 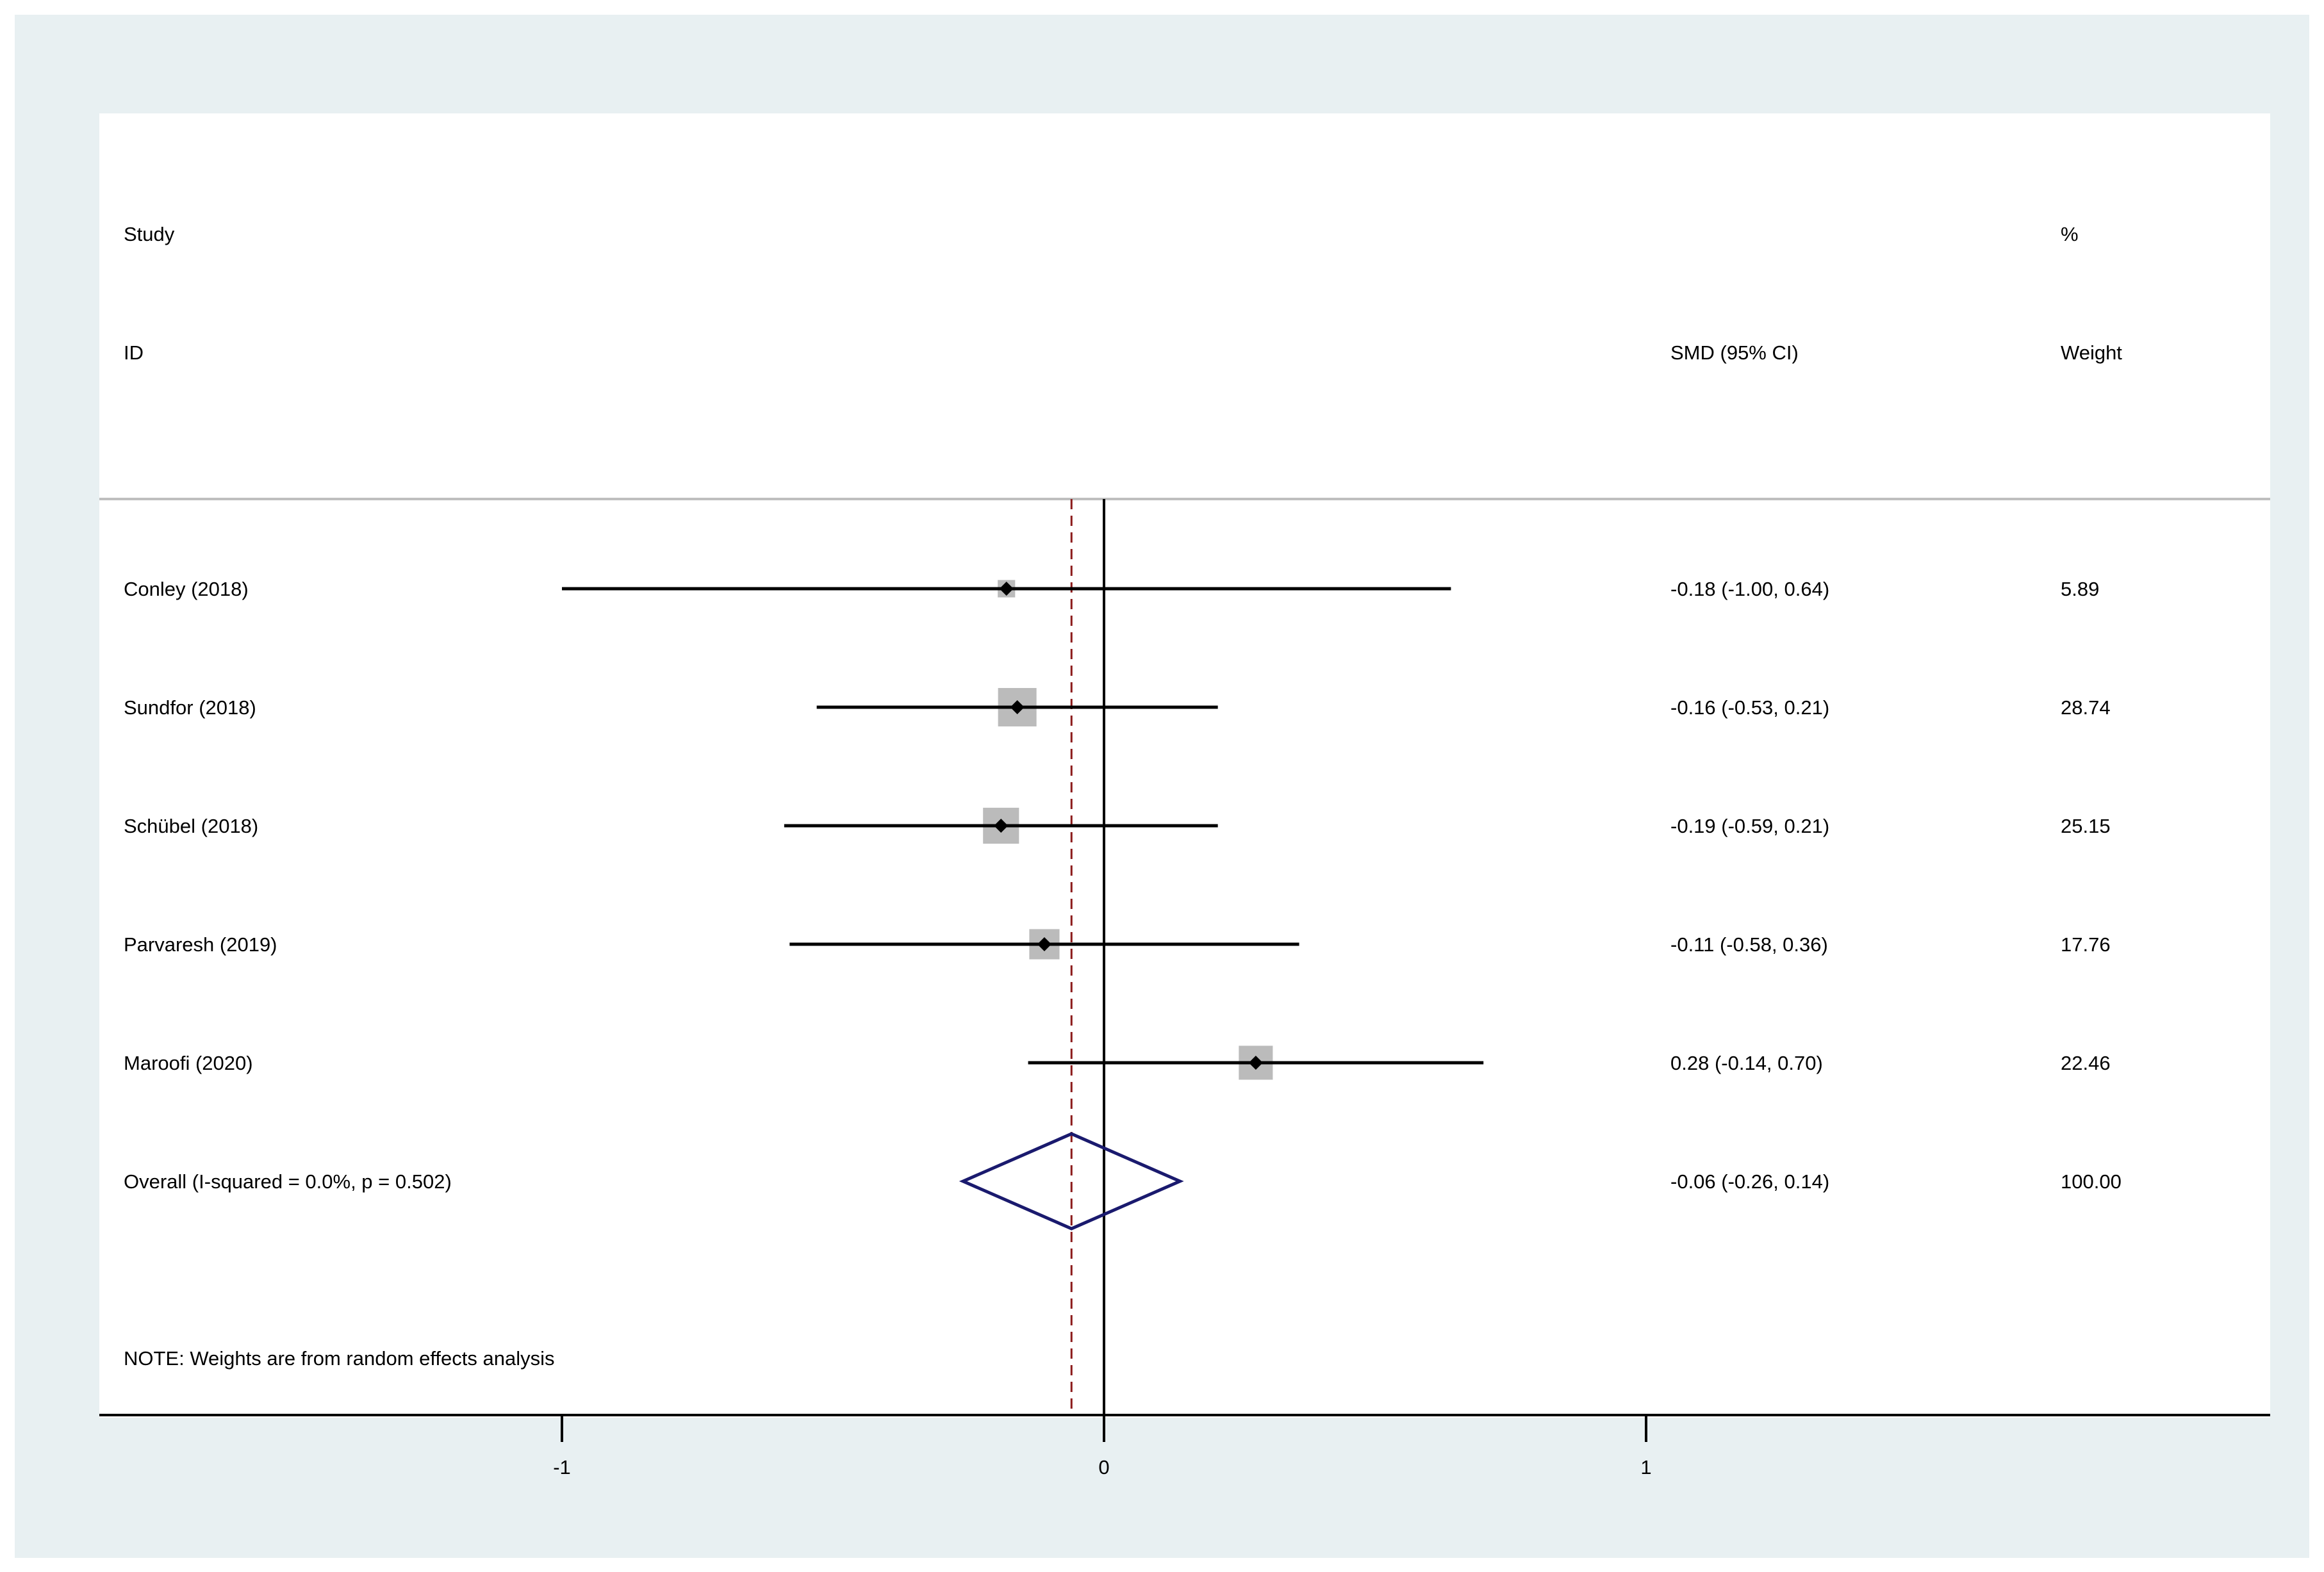 I want to click on study-label: Parvaresh (2019), so click(x=200, y=944).